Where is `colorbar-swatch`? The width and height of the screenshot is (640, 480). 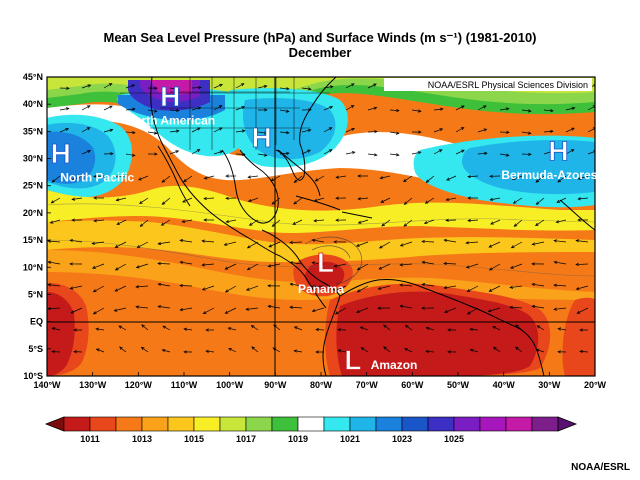
colorbar-swatch is located at coordinates (207, 424).